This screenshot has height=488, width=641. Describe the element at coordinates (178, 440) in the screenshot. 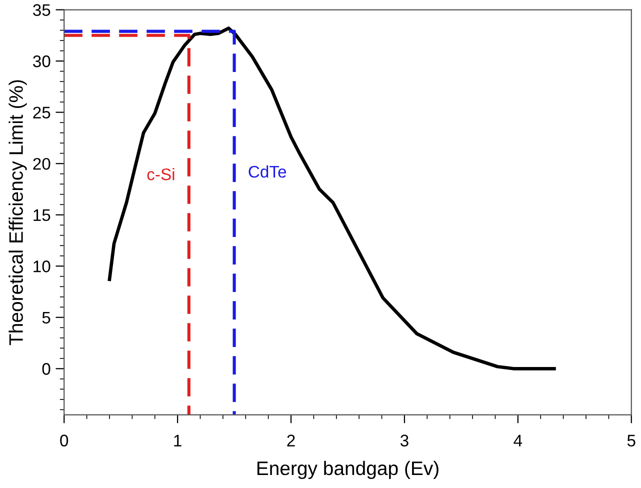

I see `x-tick-label: 1` at that location.